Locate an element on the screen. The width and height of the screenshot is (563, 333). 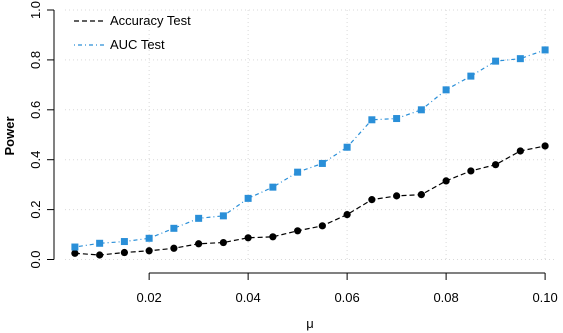
y-tick-label-2: 0.4 is located at coordinates (35, 160).